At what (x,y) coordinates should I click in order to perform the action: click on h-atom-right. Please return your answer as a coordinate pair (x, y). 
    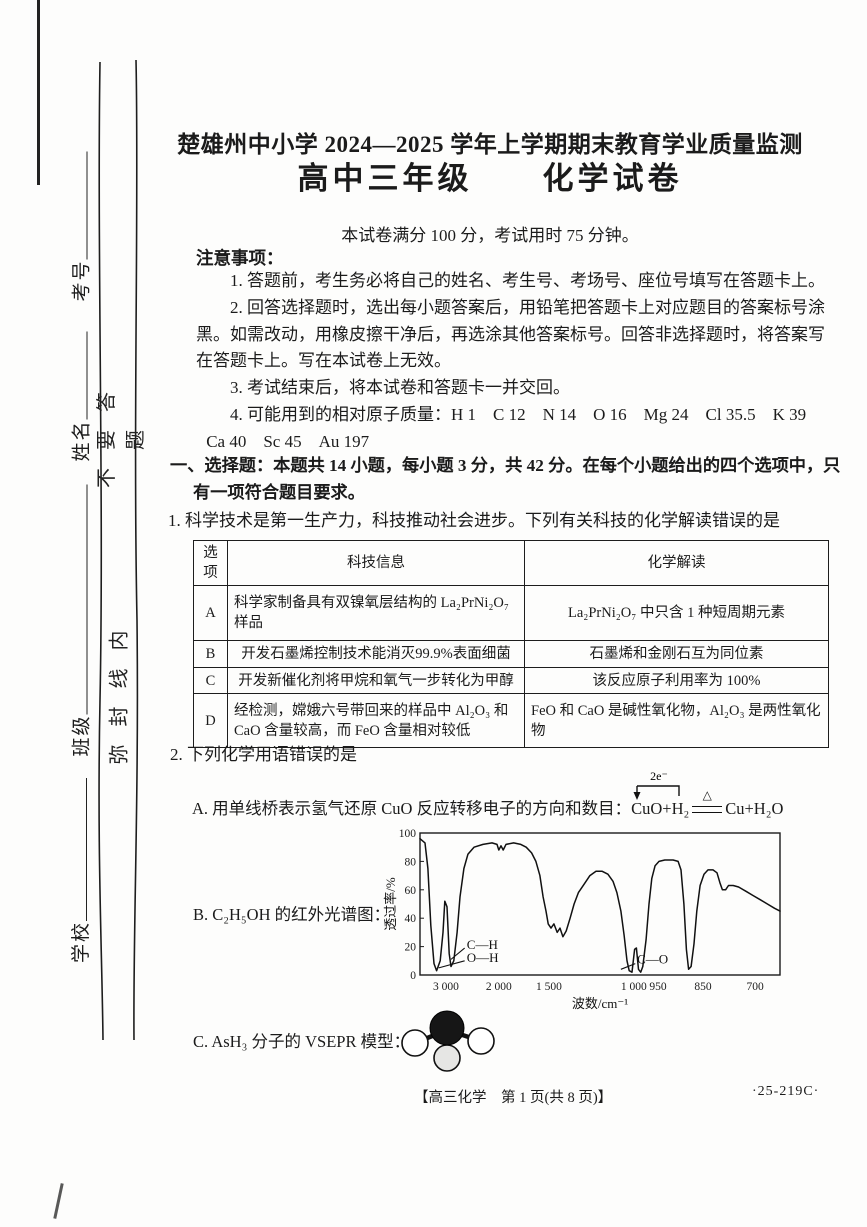
    Looking at the image, I should click on (481, 1041).